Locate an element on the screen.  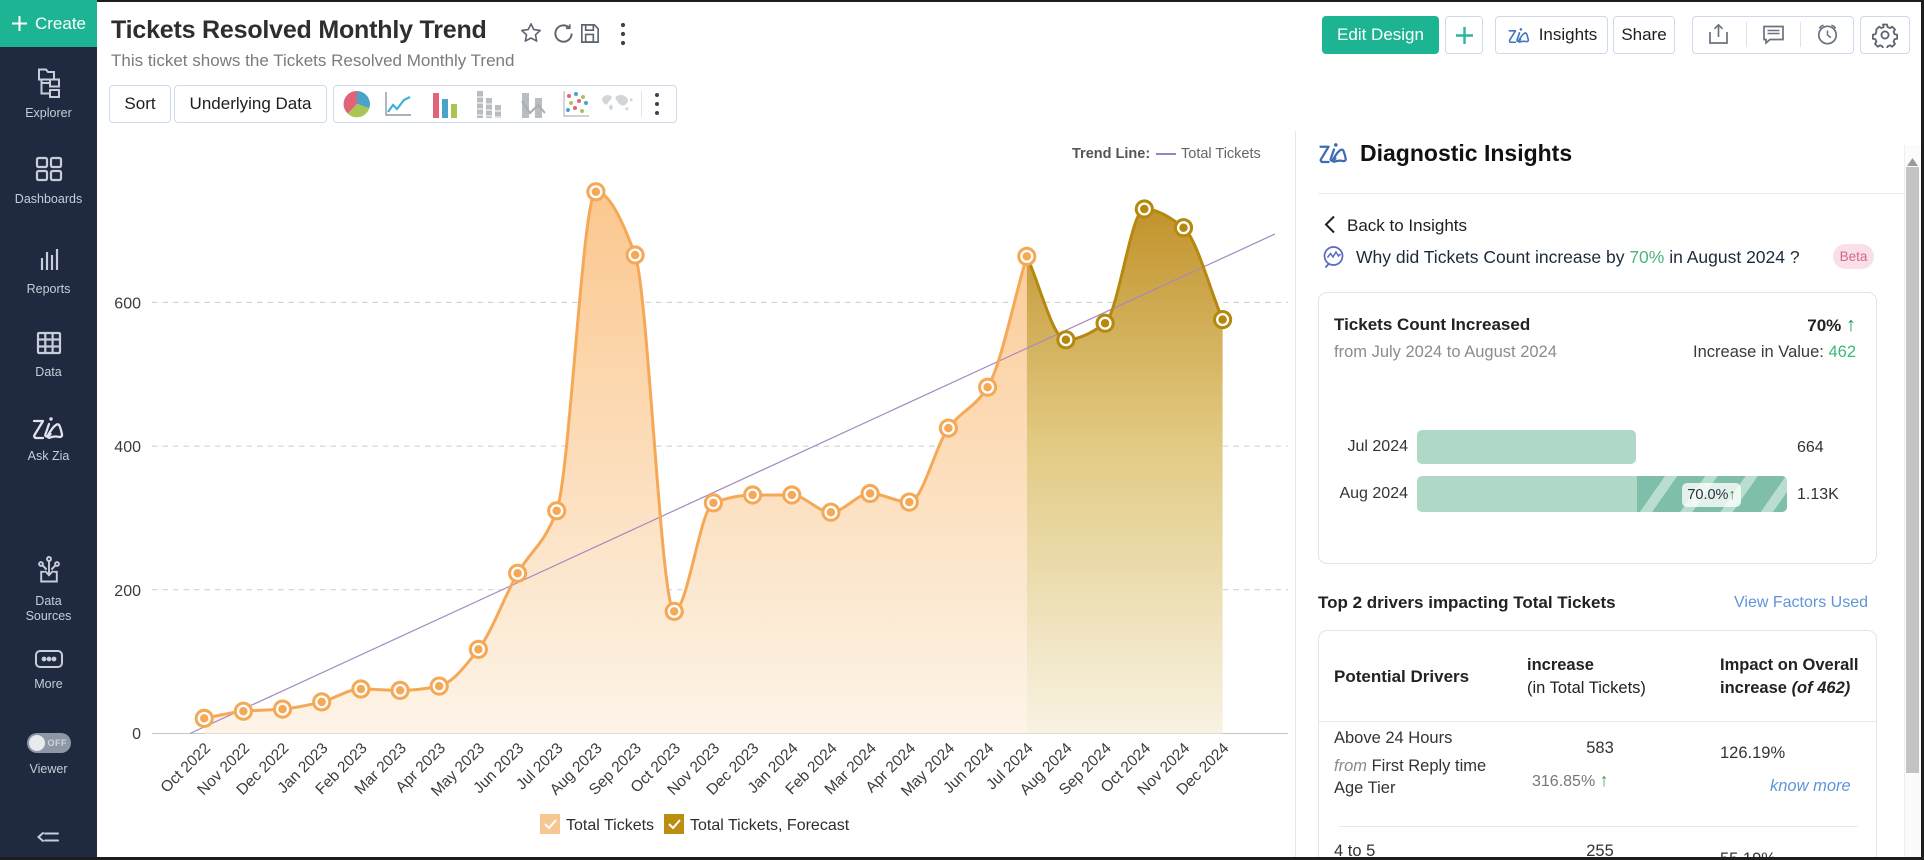
svg-text: 200 is located at coordinates (127, 591).